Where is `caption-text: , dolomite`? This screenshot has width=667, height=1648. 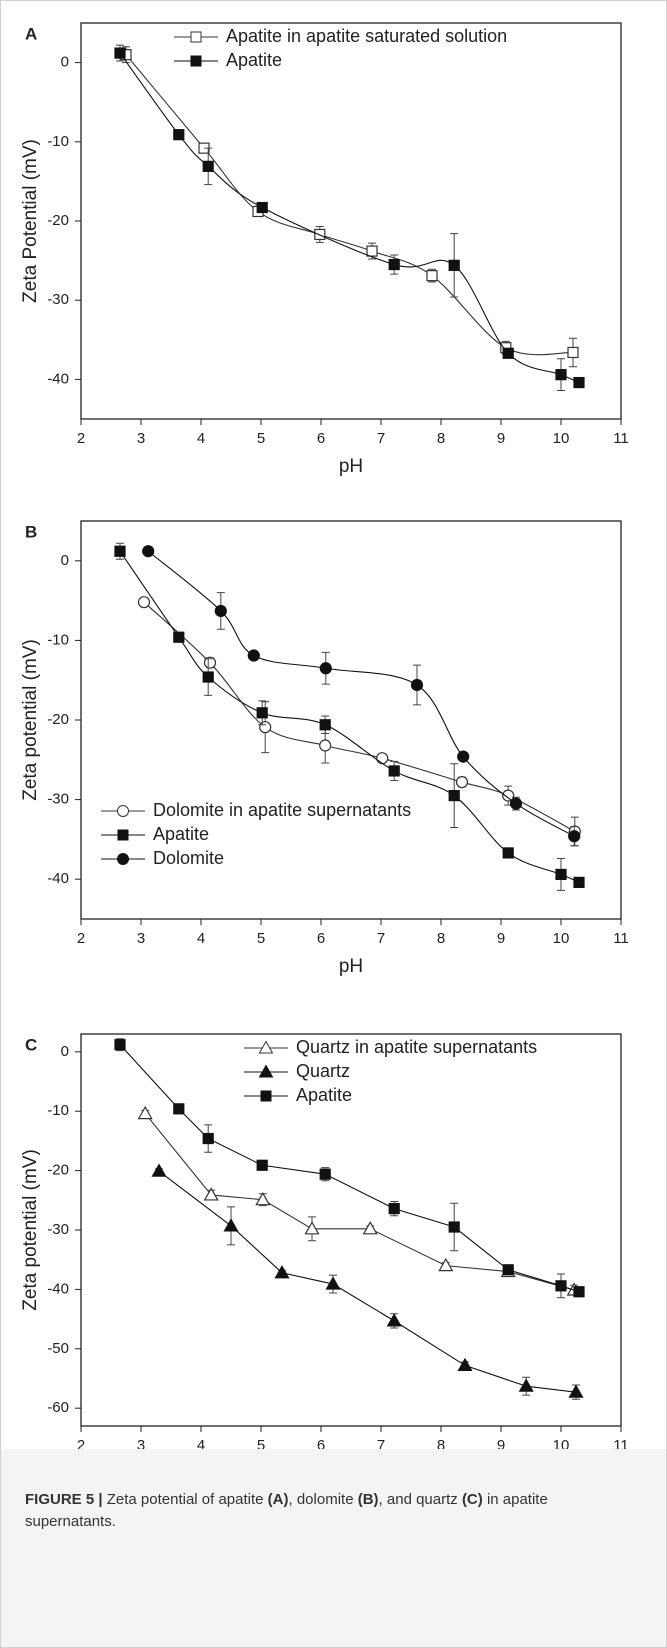 caption-text: , dolomite is located at coordinates (321, 1499).